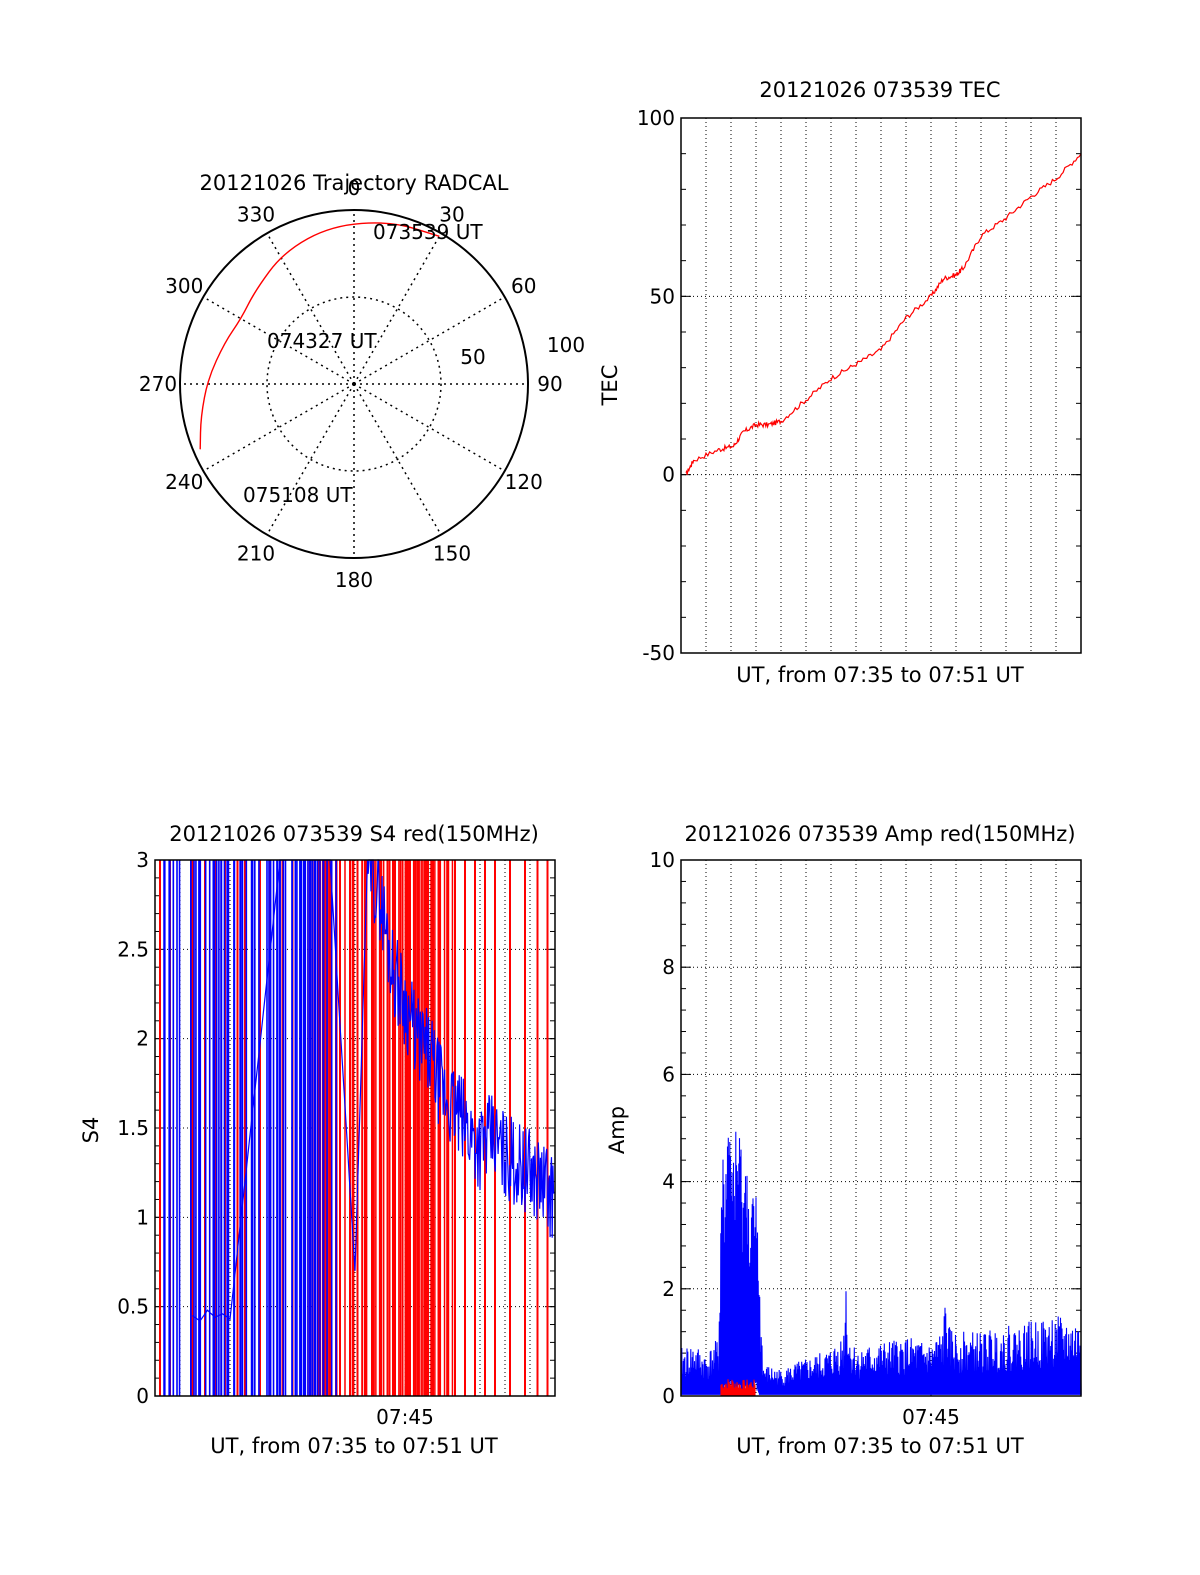 This screenshot has width=1200, height=1575. Describe the element at coordinates (354, 188) in the screenshot. I see `polar-angle-label: 0` at that location.